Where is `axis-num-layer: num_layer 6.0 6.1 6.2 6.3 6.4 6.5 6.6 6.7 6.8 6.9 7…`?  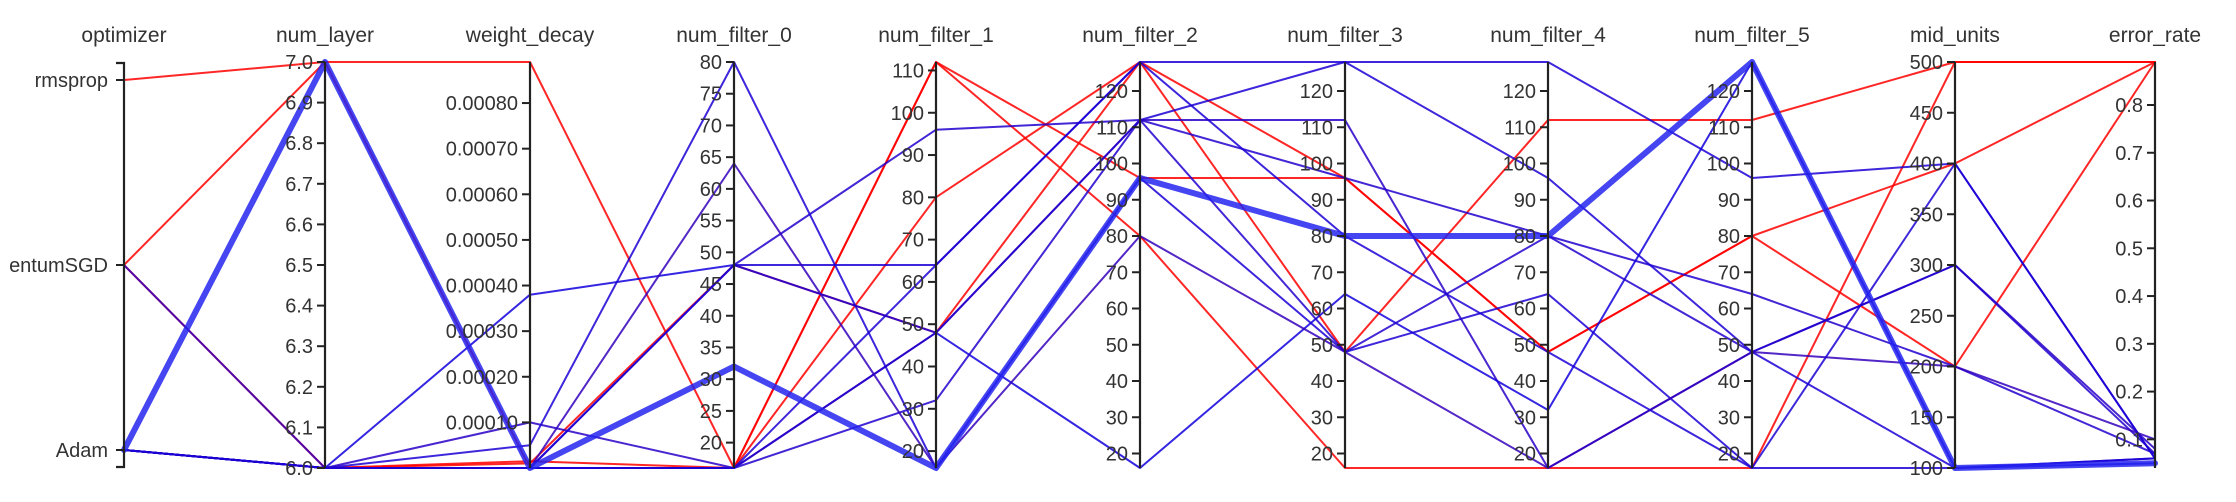
axis-num-layer: num_layer 6.0 6.1 6.2 6.3 6.4 6.5 6.6 6.7 6.8 6.9 7… is located at coordinates (325, 252).